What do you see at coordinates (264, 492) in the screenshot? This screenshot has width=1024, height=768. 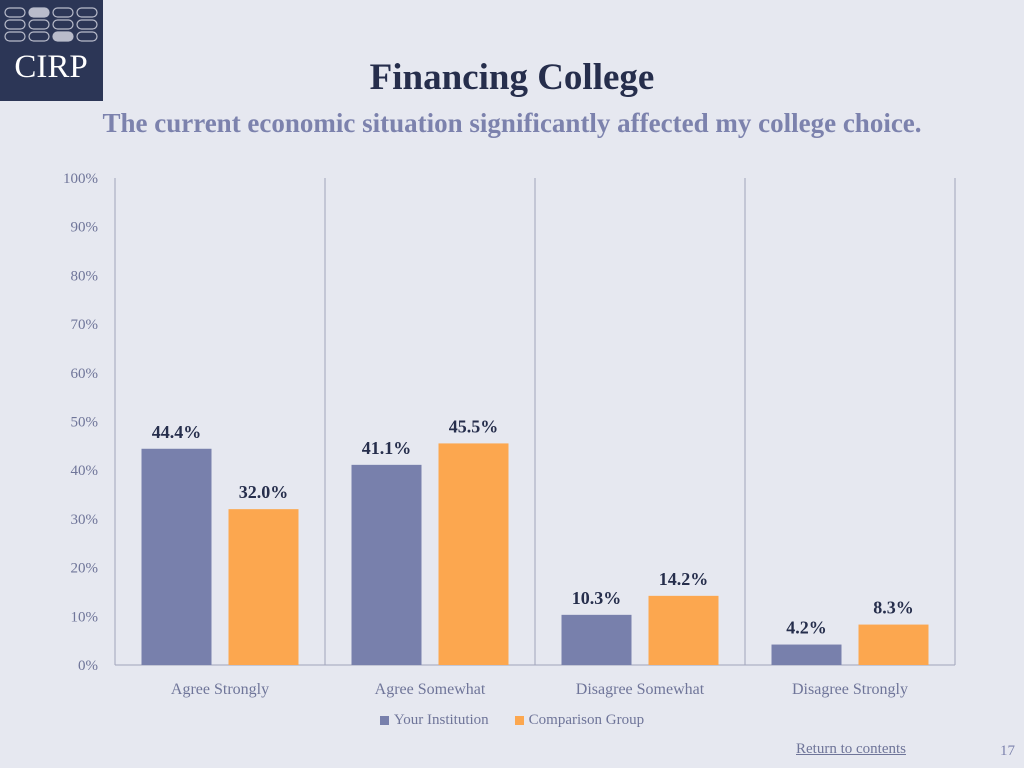 I see `data-label: 32.0%` at bounding box center [264, 492].